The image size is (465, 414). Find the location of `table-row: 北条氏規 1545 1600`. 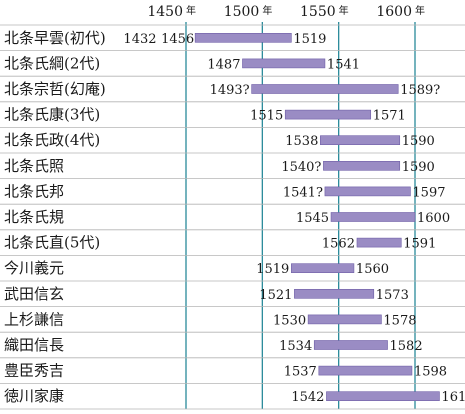

table-row: 北条氏規 1545 1600 is located at coordinates (227, 217).